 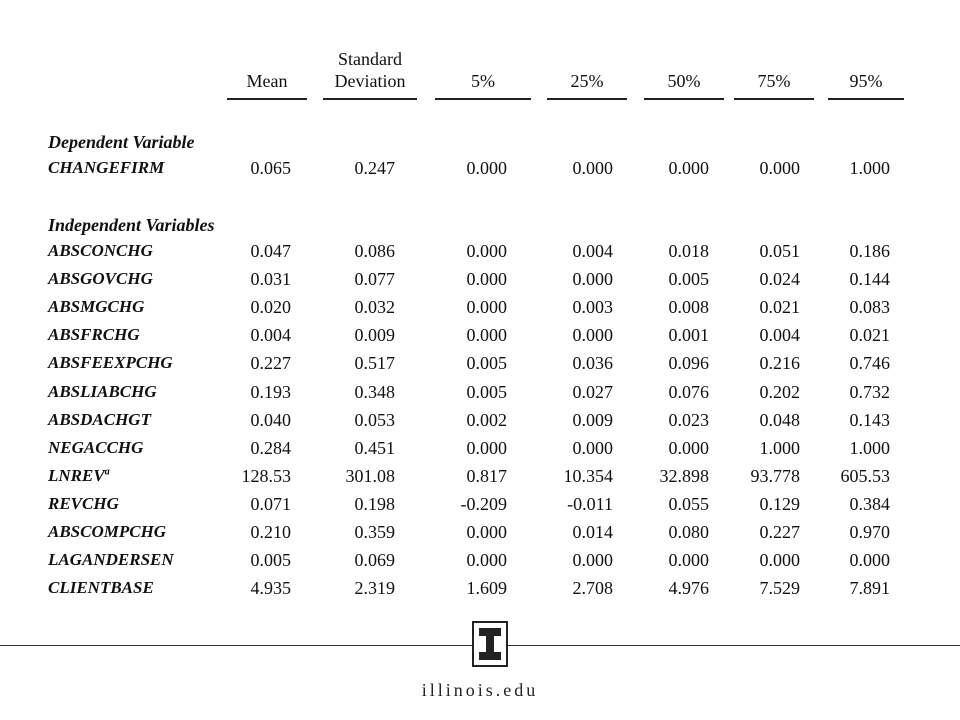 I want to click on value-cell: 0.284, so click(x=271, y=447).